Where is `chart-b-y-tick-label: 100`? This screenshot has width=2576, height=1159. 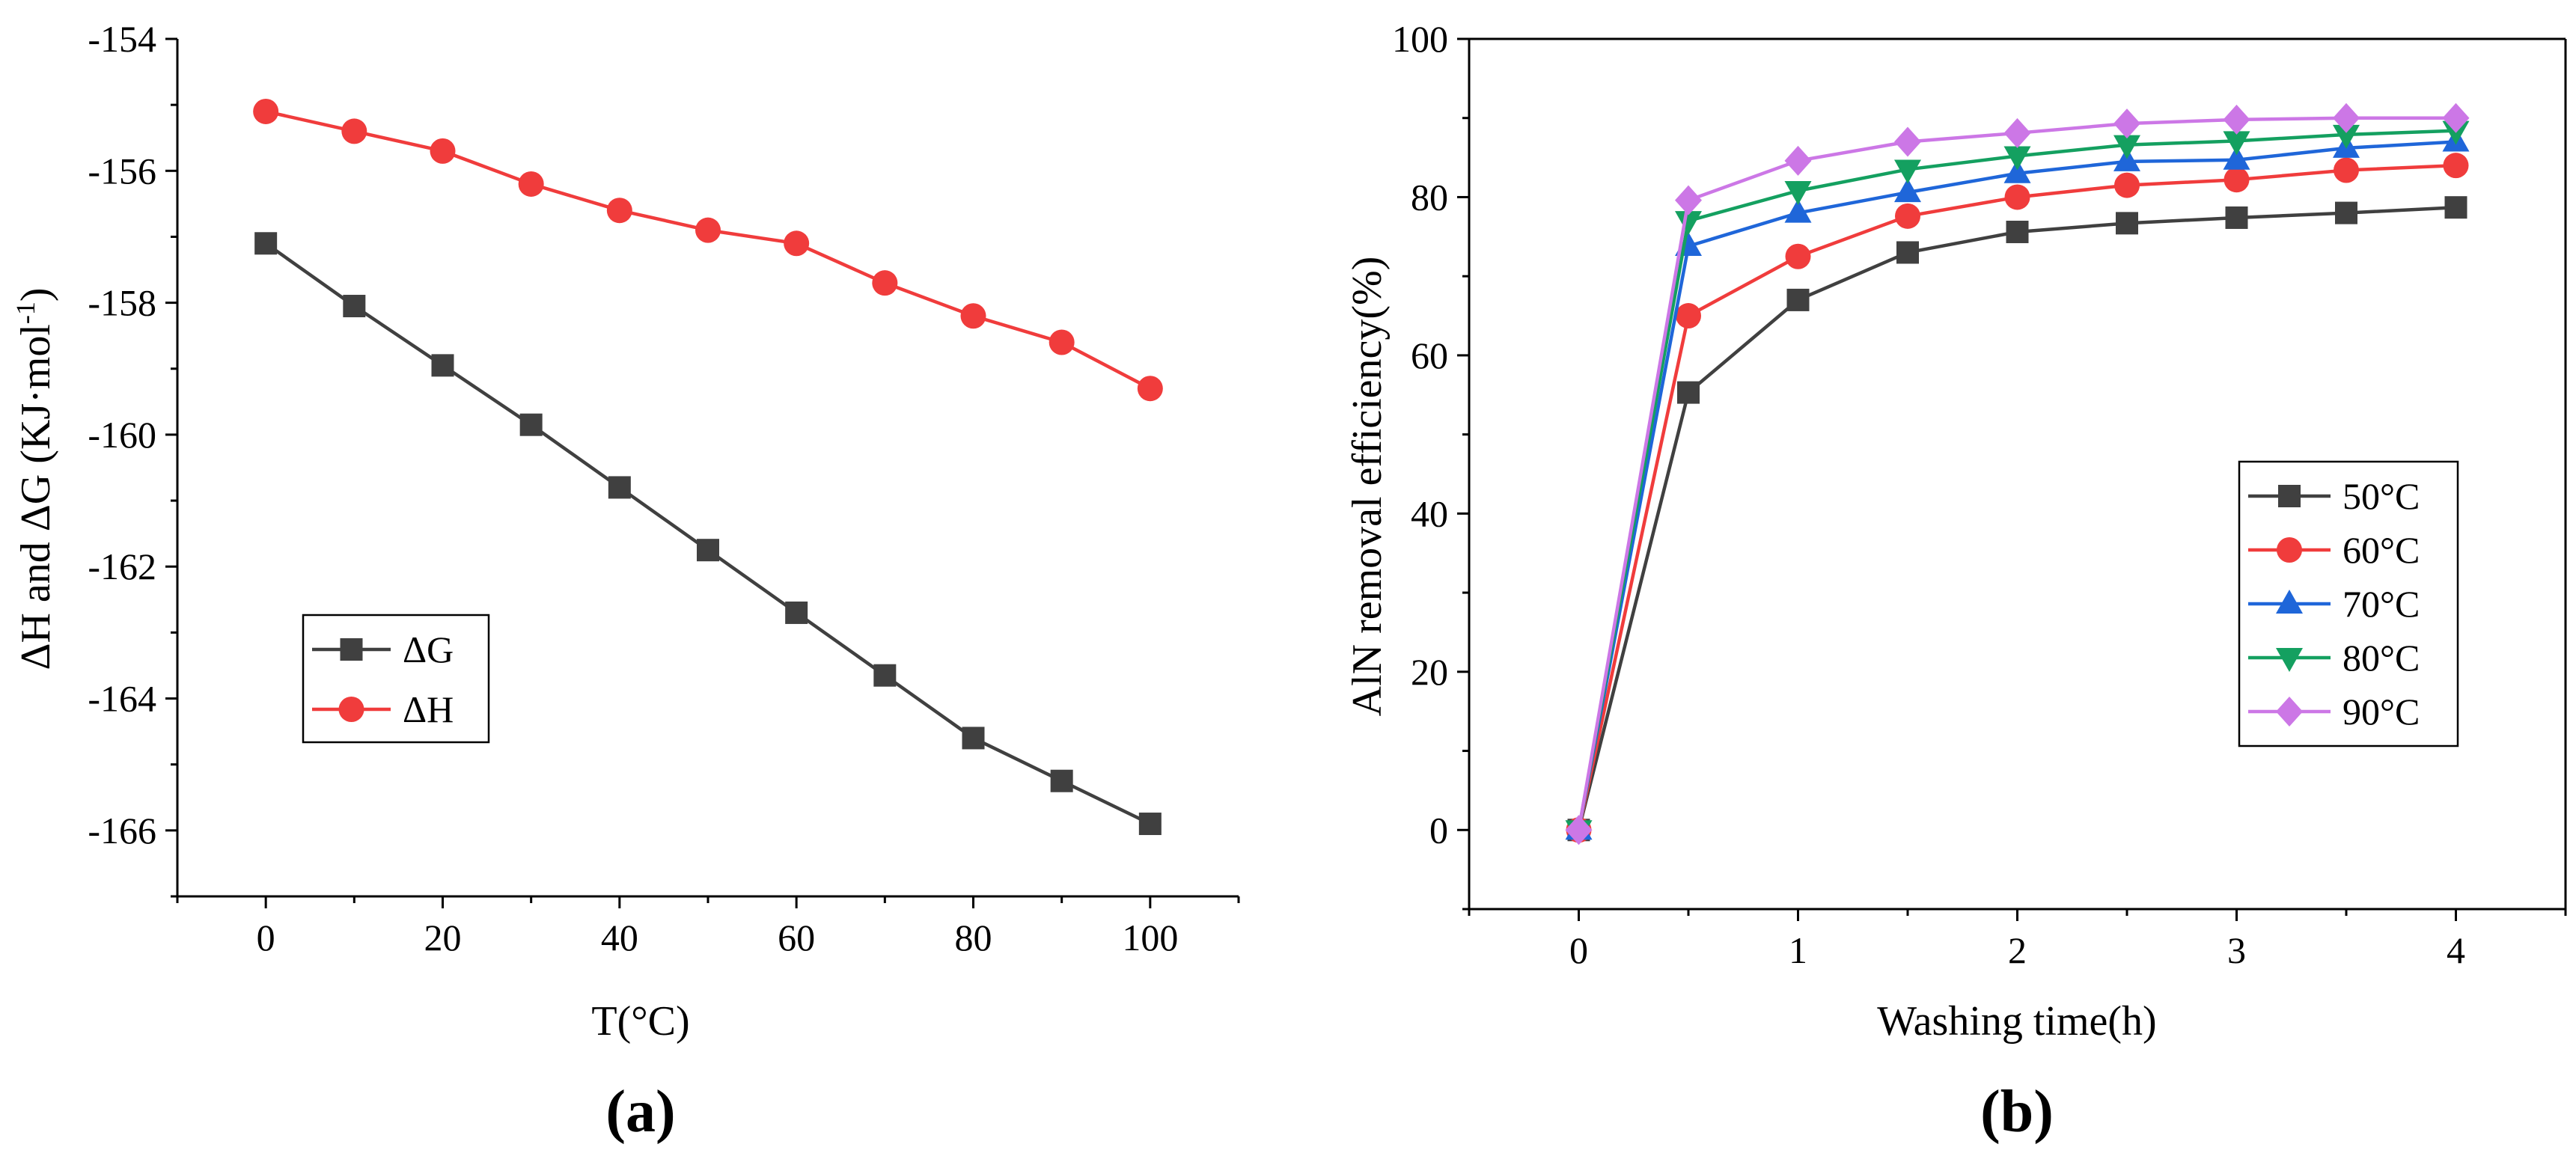 chart-b-y-tick-label: 100 is located at coordinates (1420, 39).